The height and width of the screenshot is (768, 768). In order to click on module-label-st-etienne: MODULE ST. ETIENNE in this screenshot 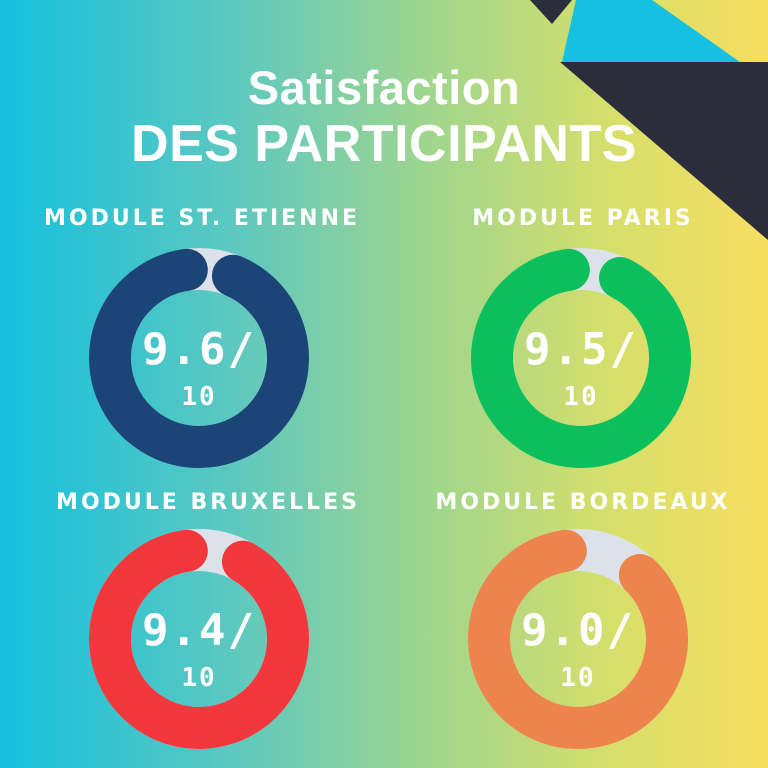, I will do `click(202, 218)`.